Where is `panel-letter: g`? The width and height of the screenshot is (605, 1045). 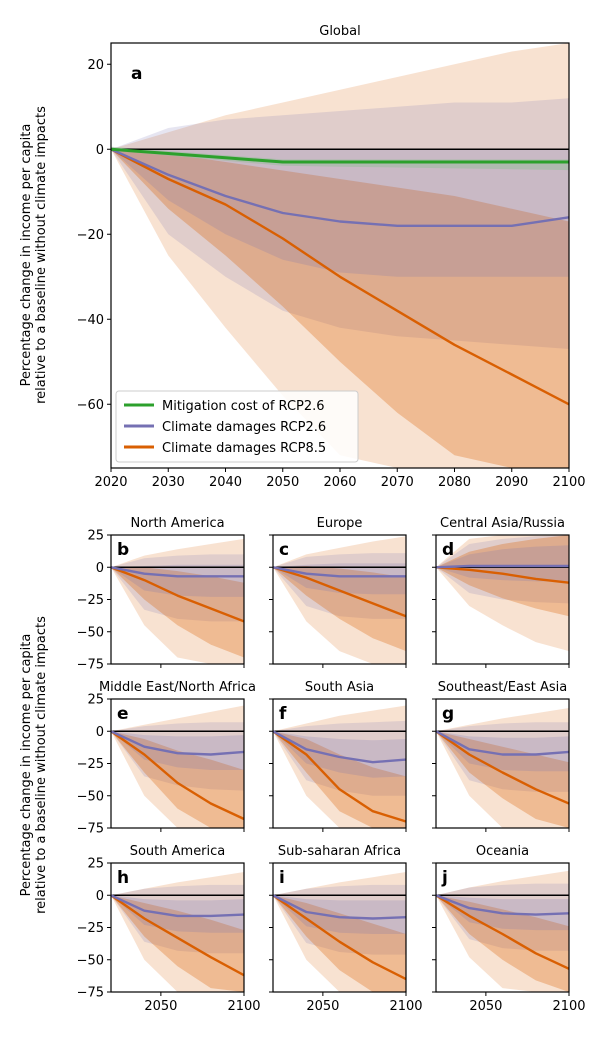
panel-letter: g is located at coordinates (448, 714).